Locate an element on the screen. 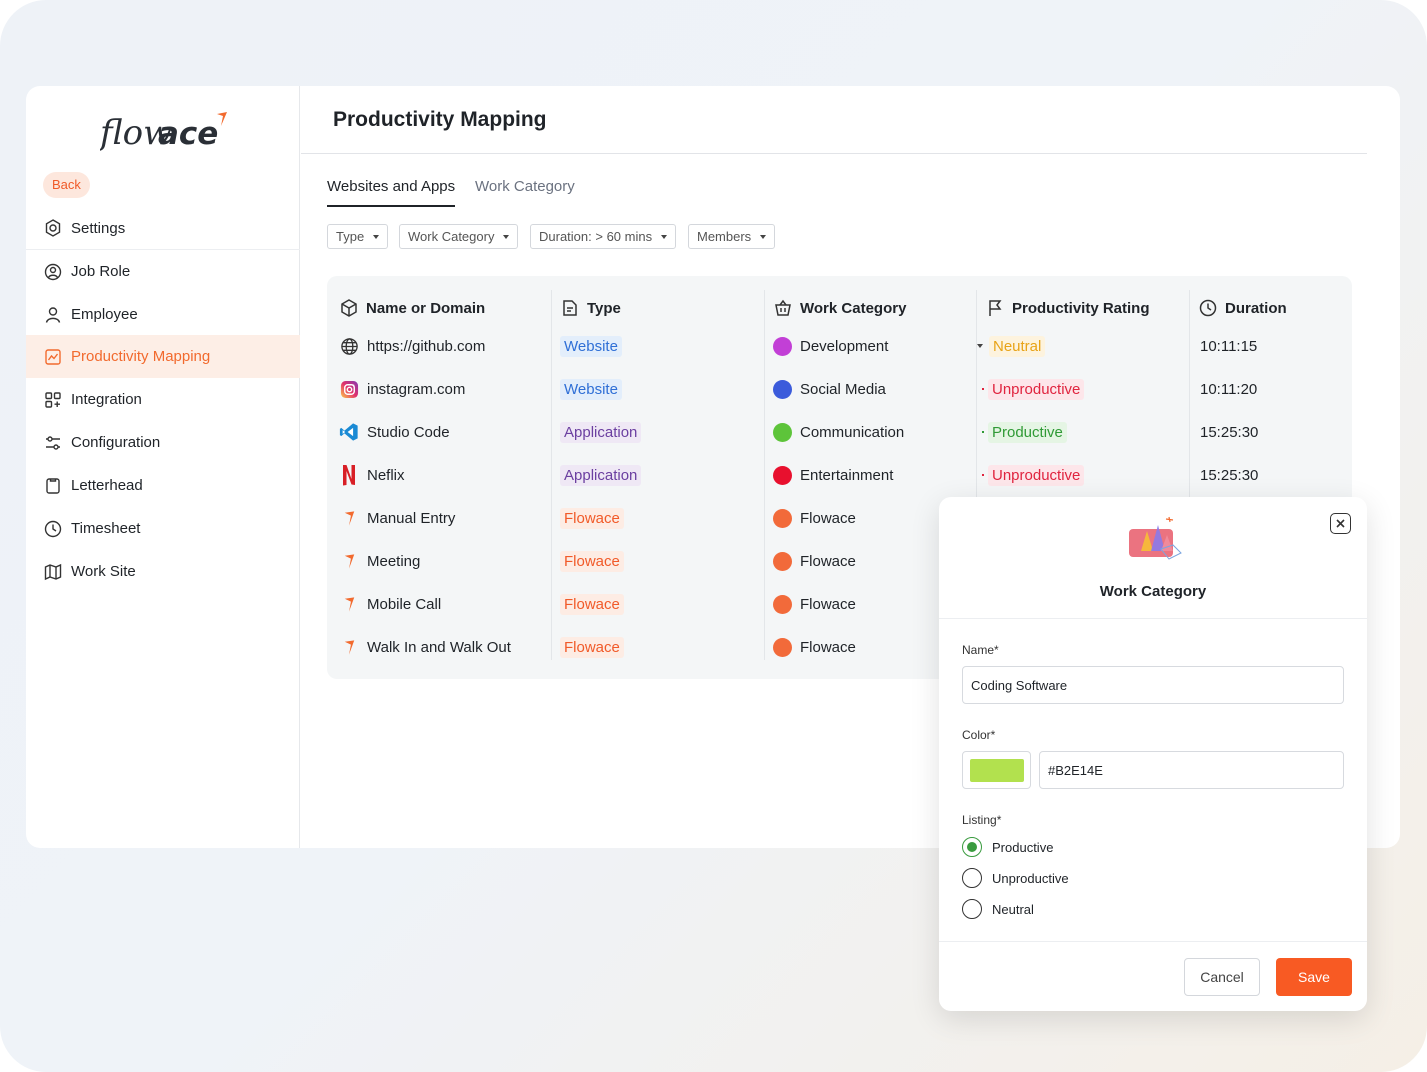 Image resolution: width=1427 pixels, height=1072 pixels. listing-field-label: Listing* is located at coordinates (982, 820).